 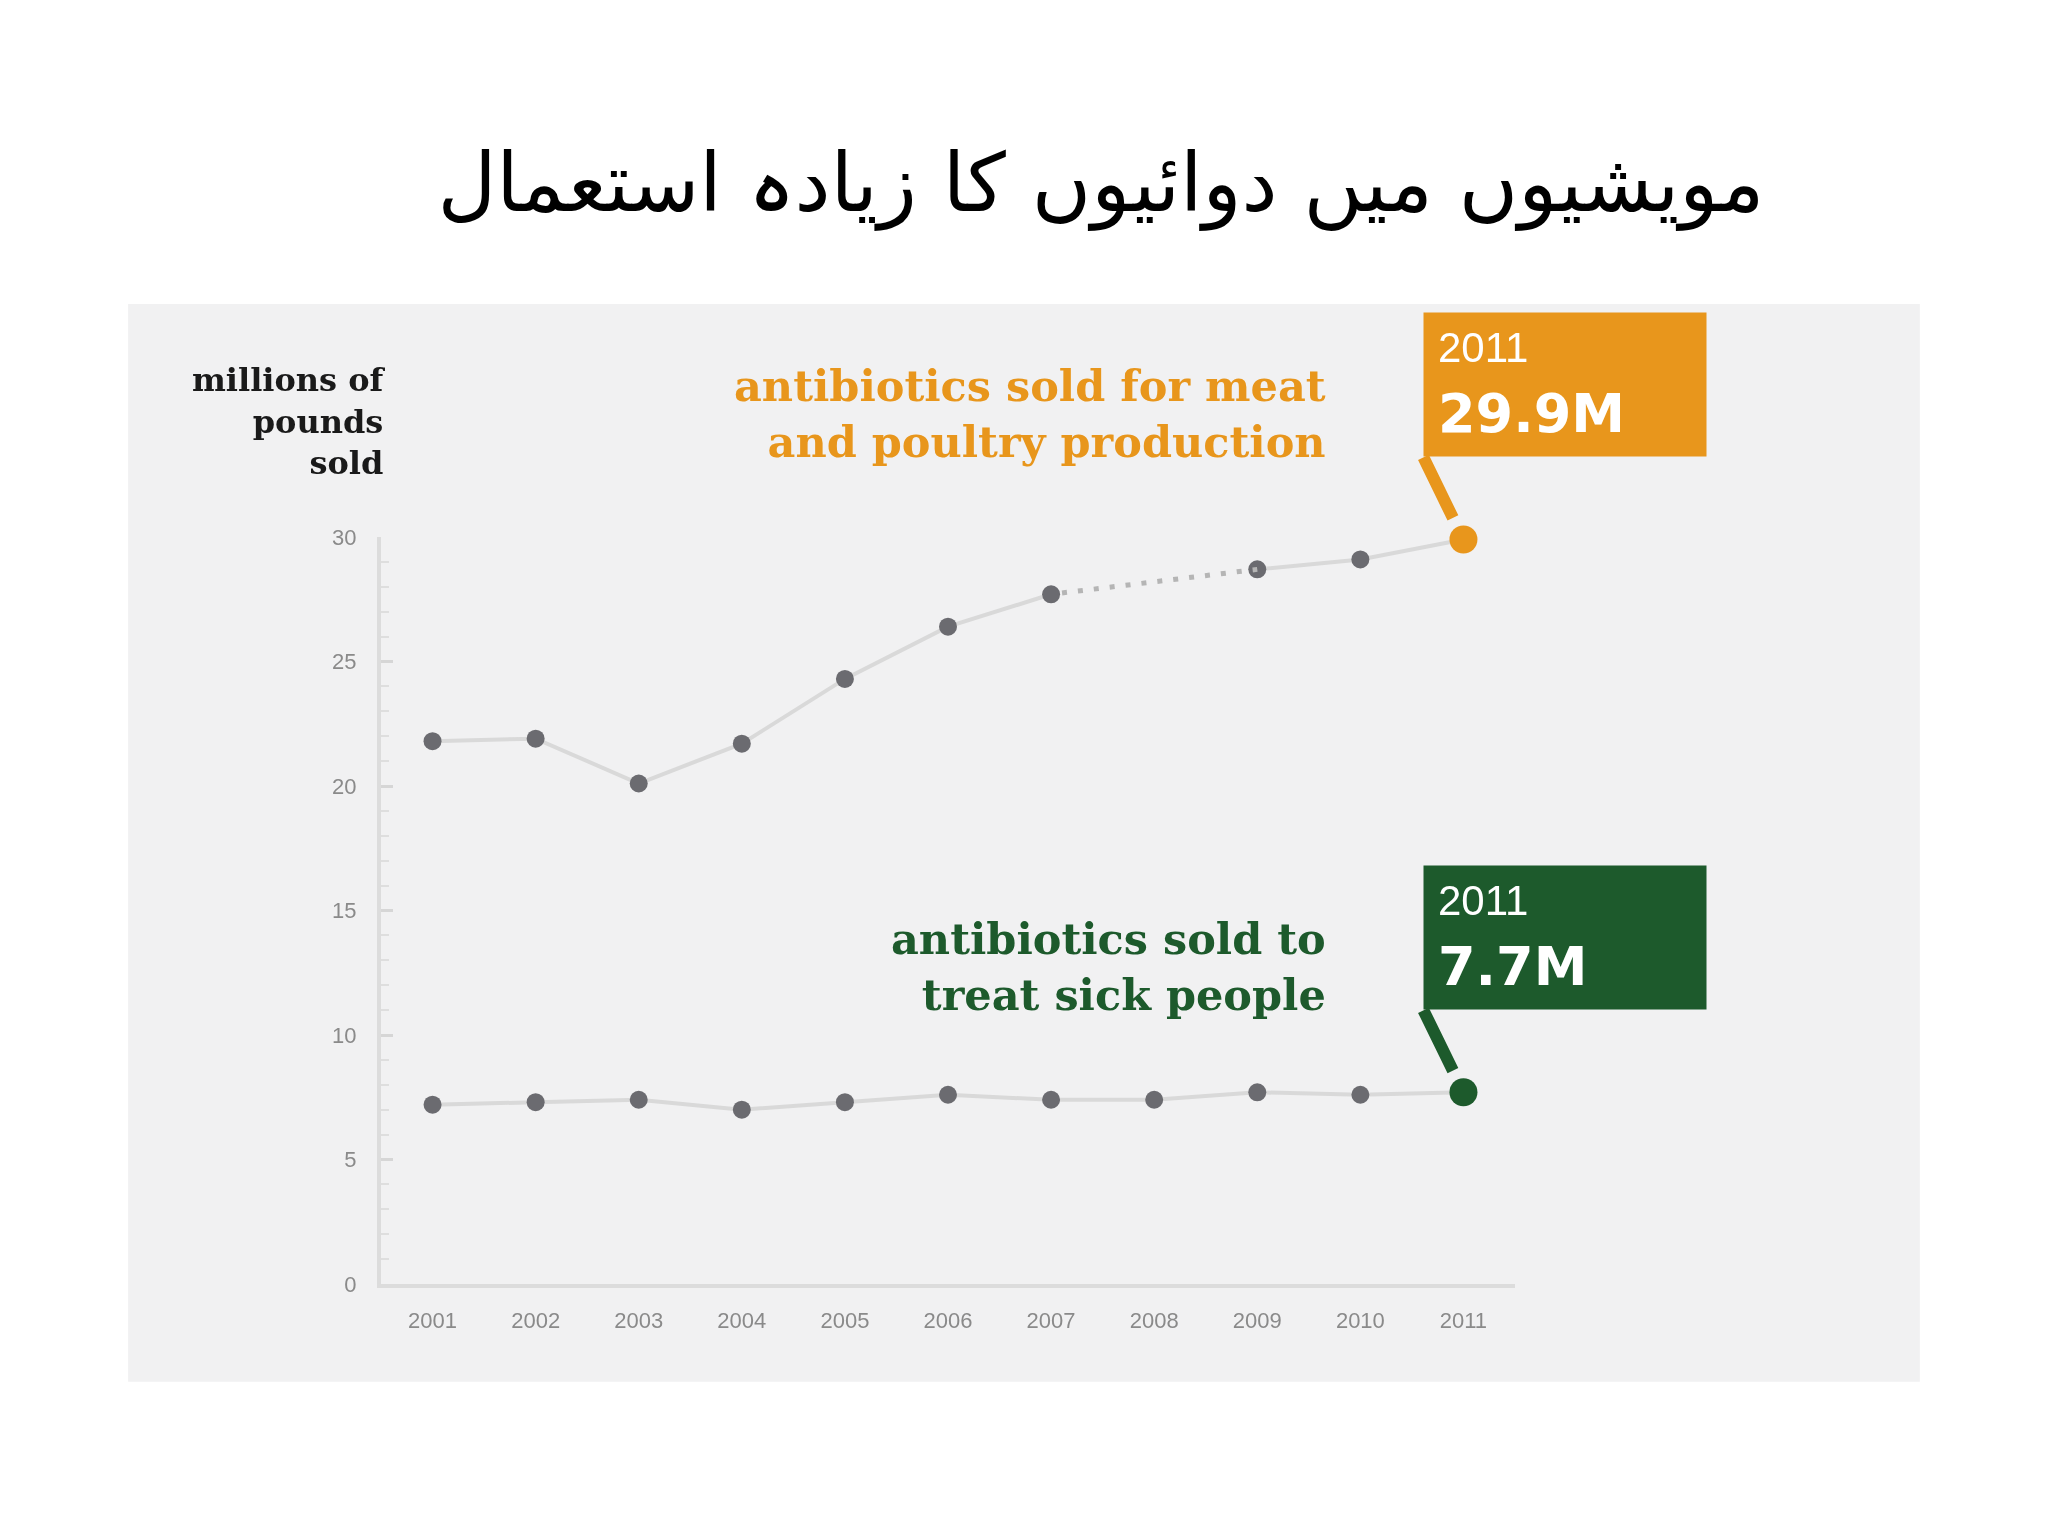 What do you see at coordinates (1101, 184) in the screenshot?
I see `chart-title: مویشیوں میں دوائیوں کا زیادہ استعمال` at bounding box center [1101, 184].